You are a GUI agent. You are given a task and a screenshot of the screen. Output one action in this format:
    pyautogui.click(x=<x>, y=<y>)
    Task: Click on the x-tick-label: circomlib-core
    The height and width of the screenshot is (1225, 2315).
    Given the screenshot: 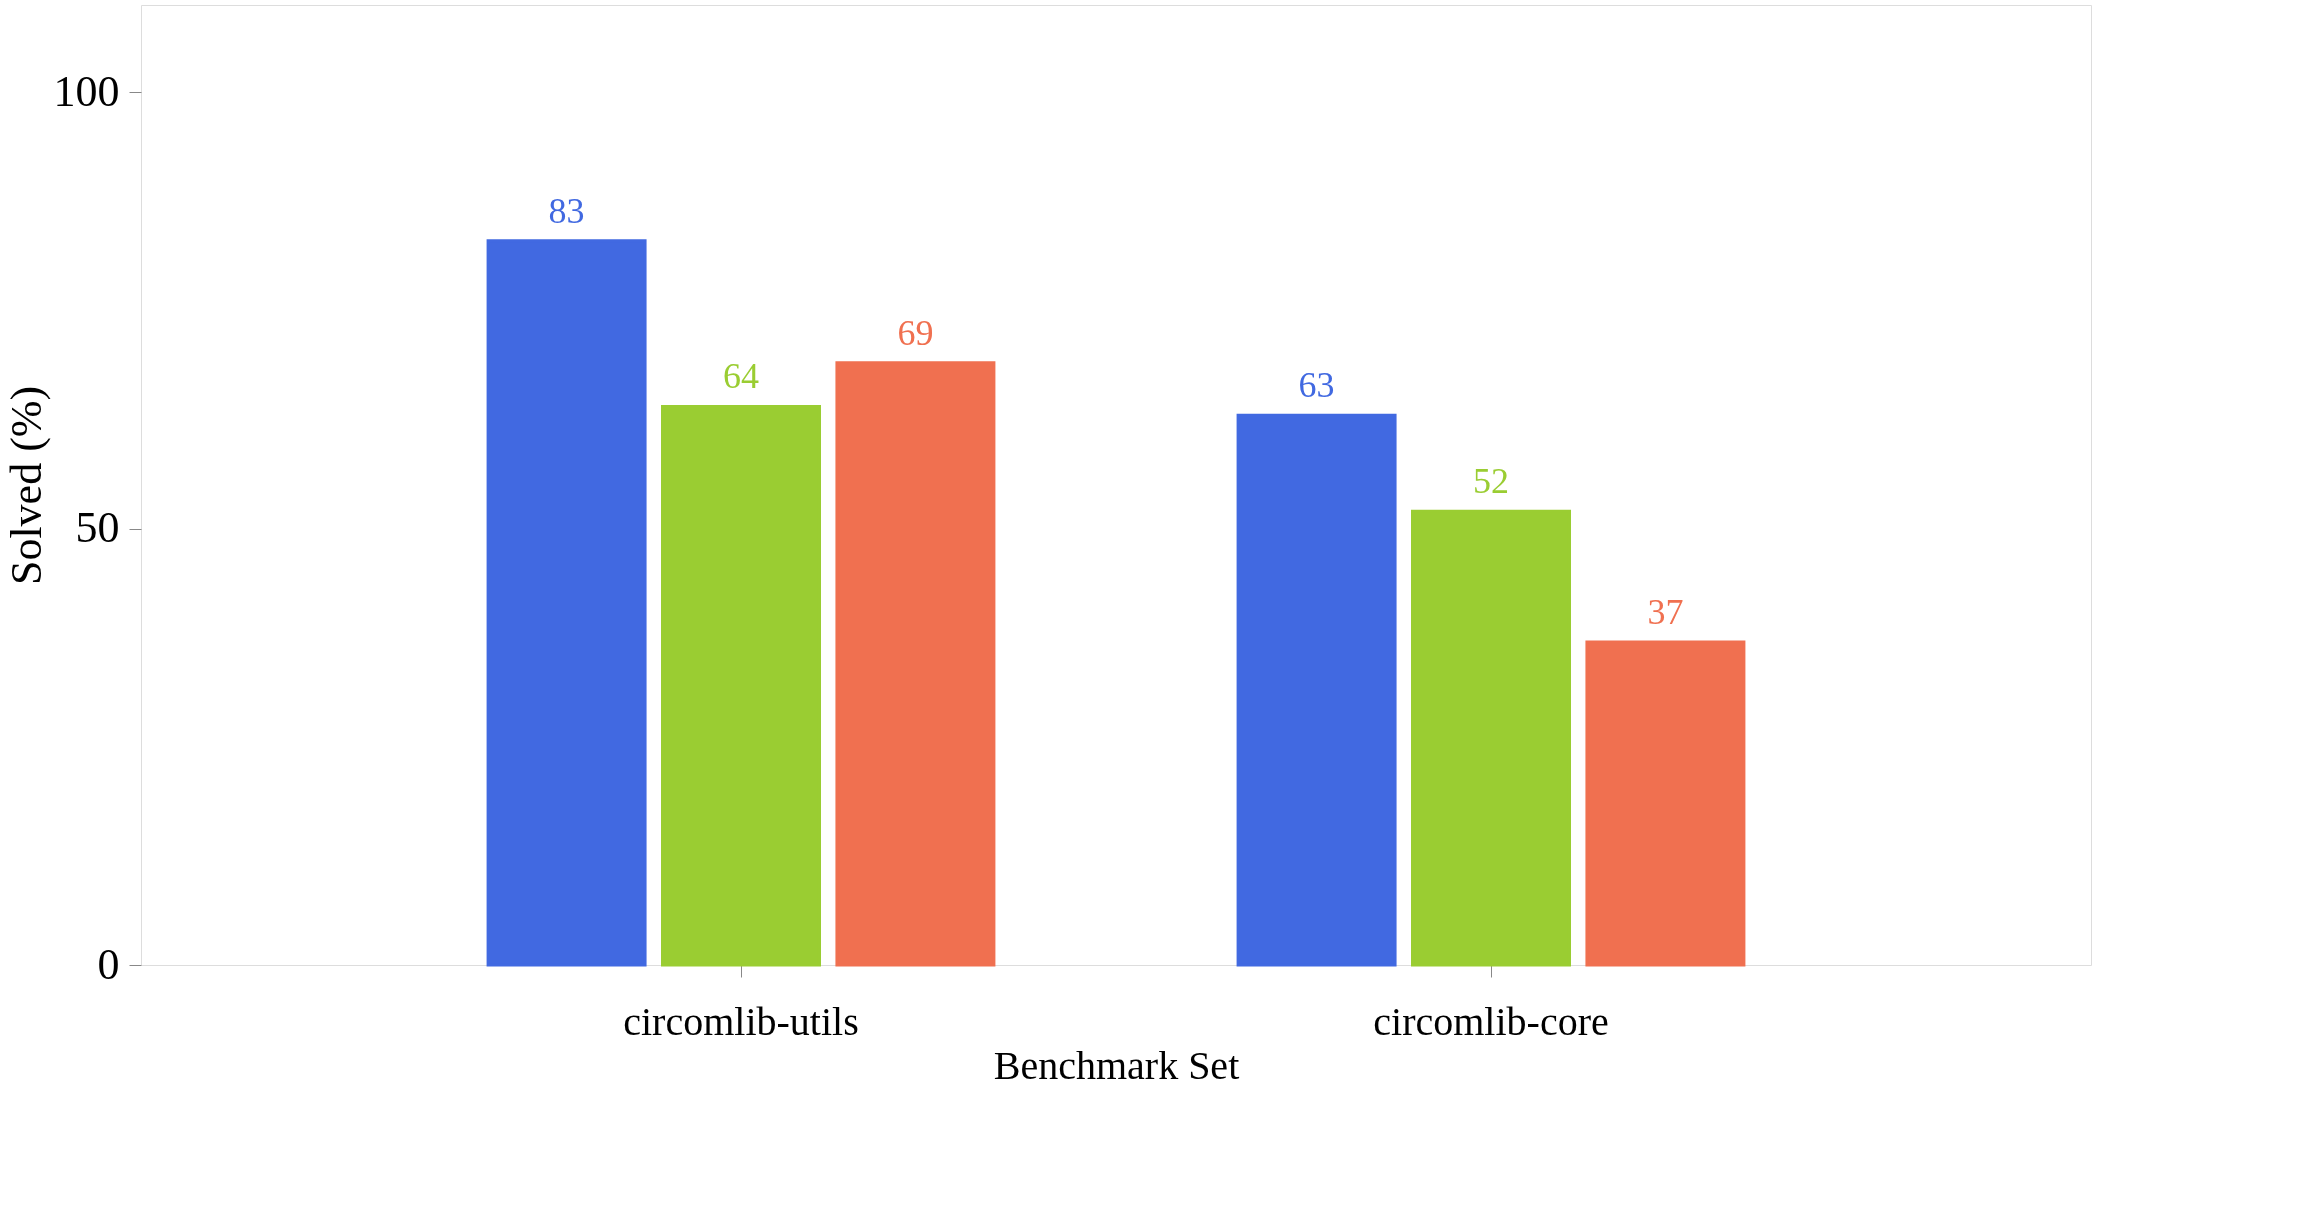 What is the action you would take?
    pyautogui.click(x=1491, y=1021)
    